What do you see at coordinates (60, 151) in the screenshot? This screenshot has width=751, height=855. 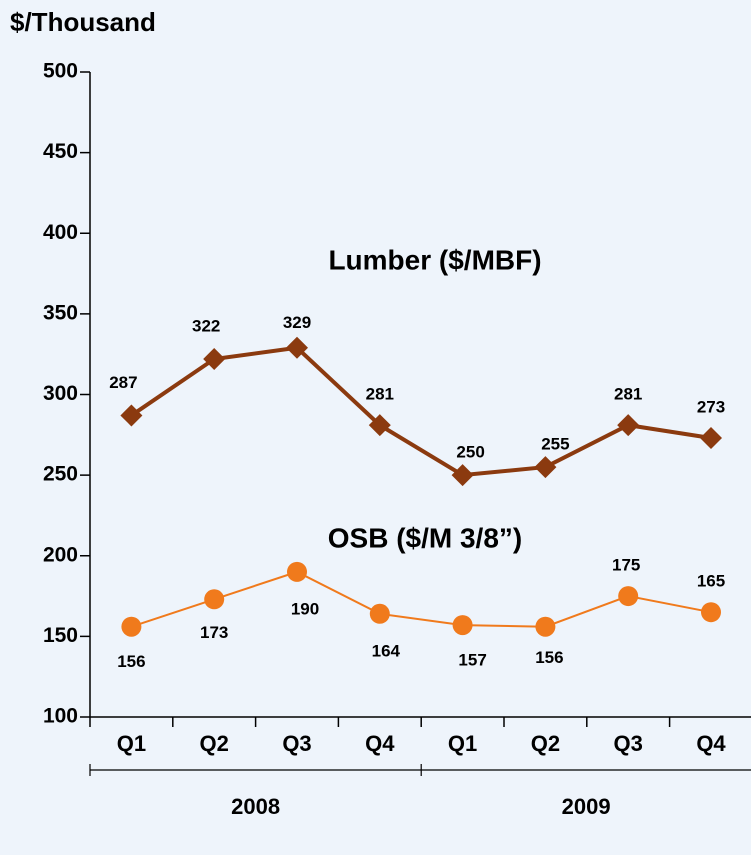 I see `y-tick-label: 450` at bounding box center [60, 151].